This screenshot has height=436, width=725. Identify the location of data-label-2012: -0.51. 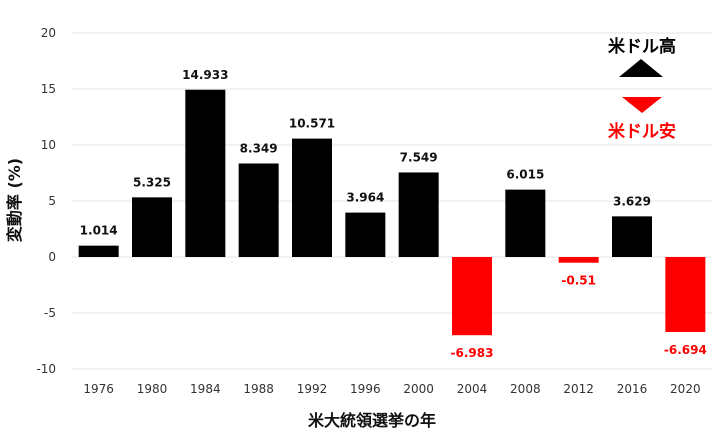
(578, 281).